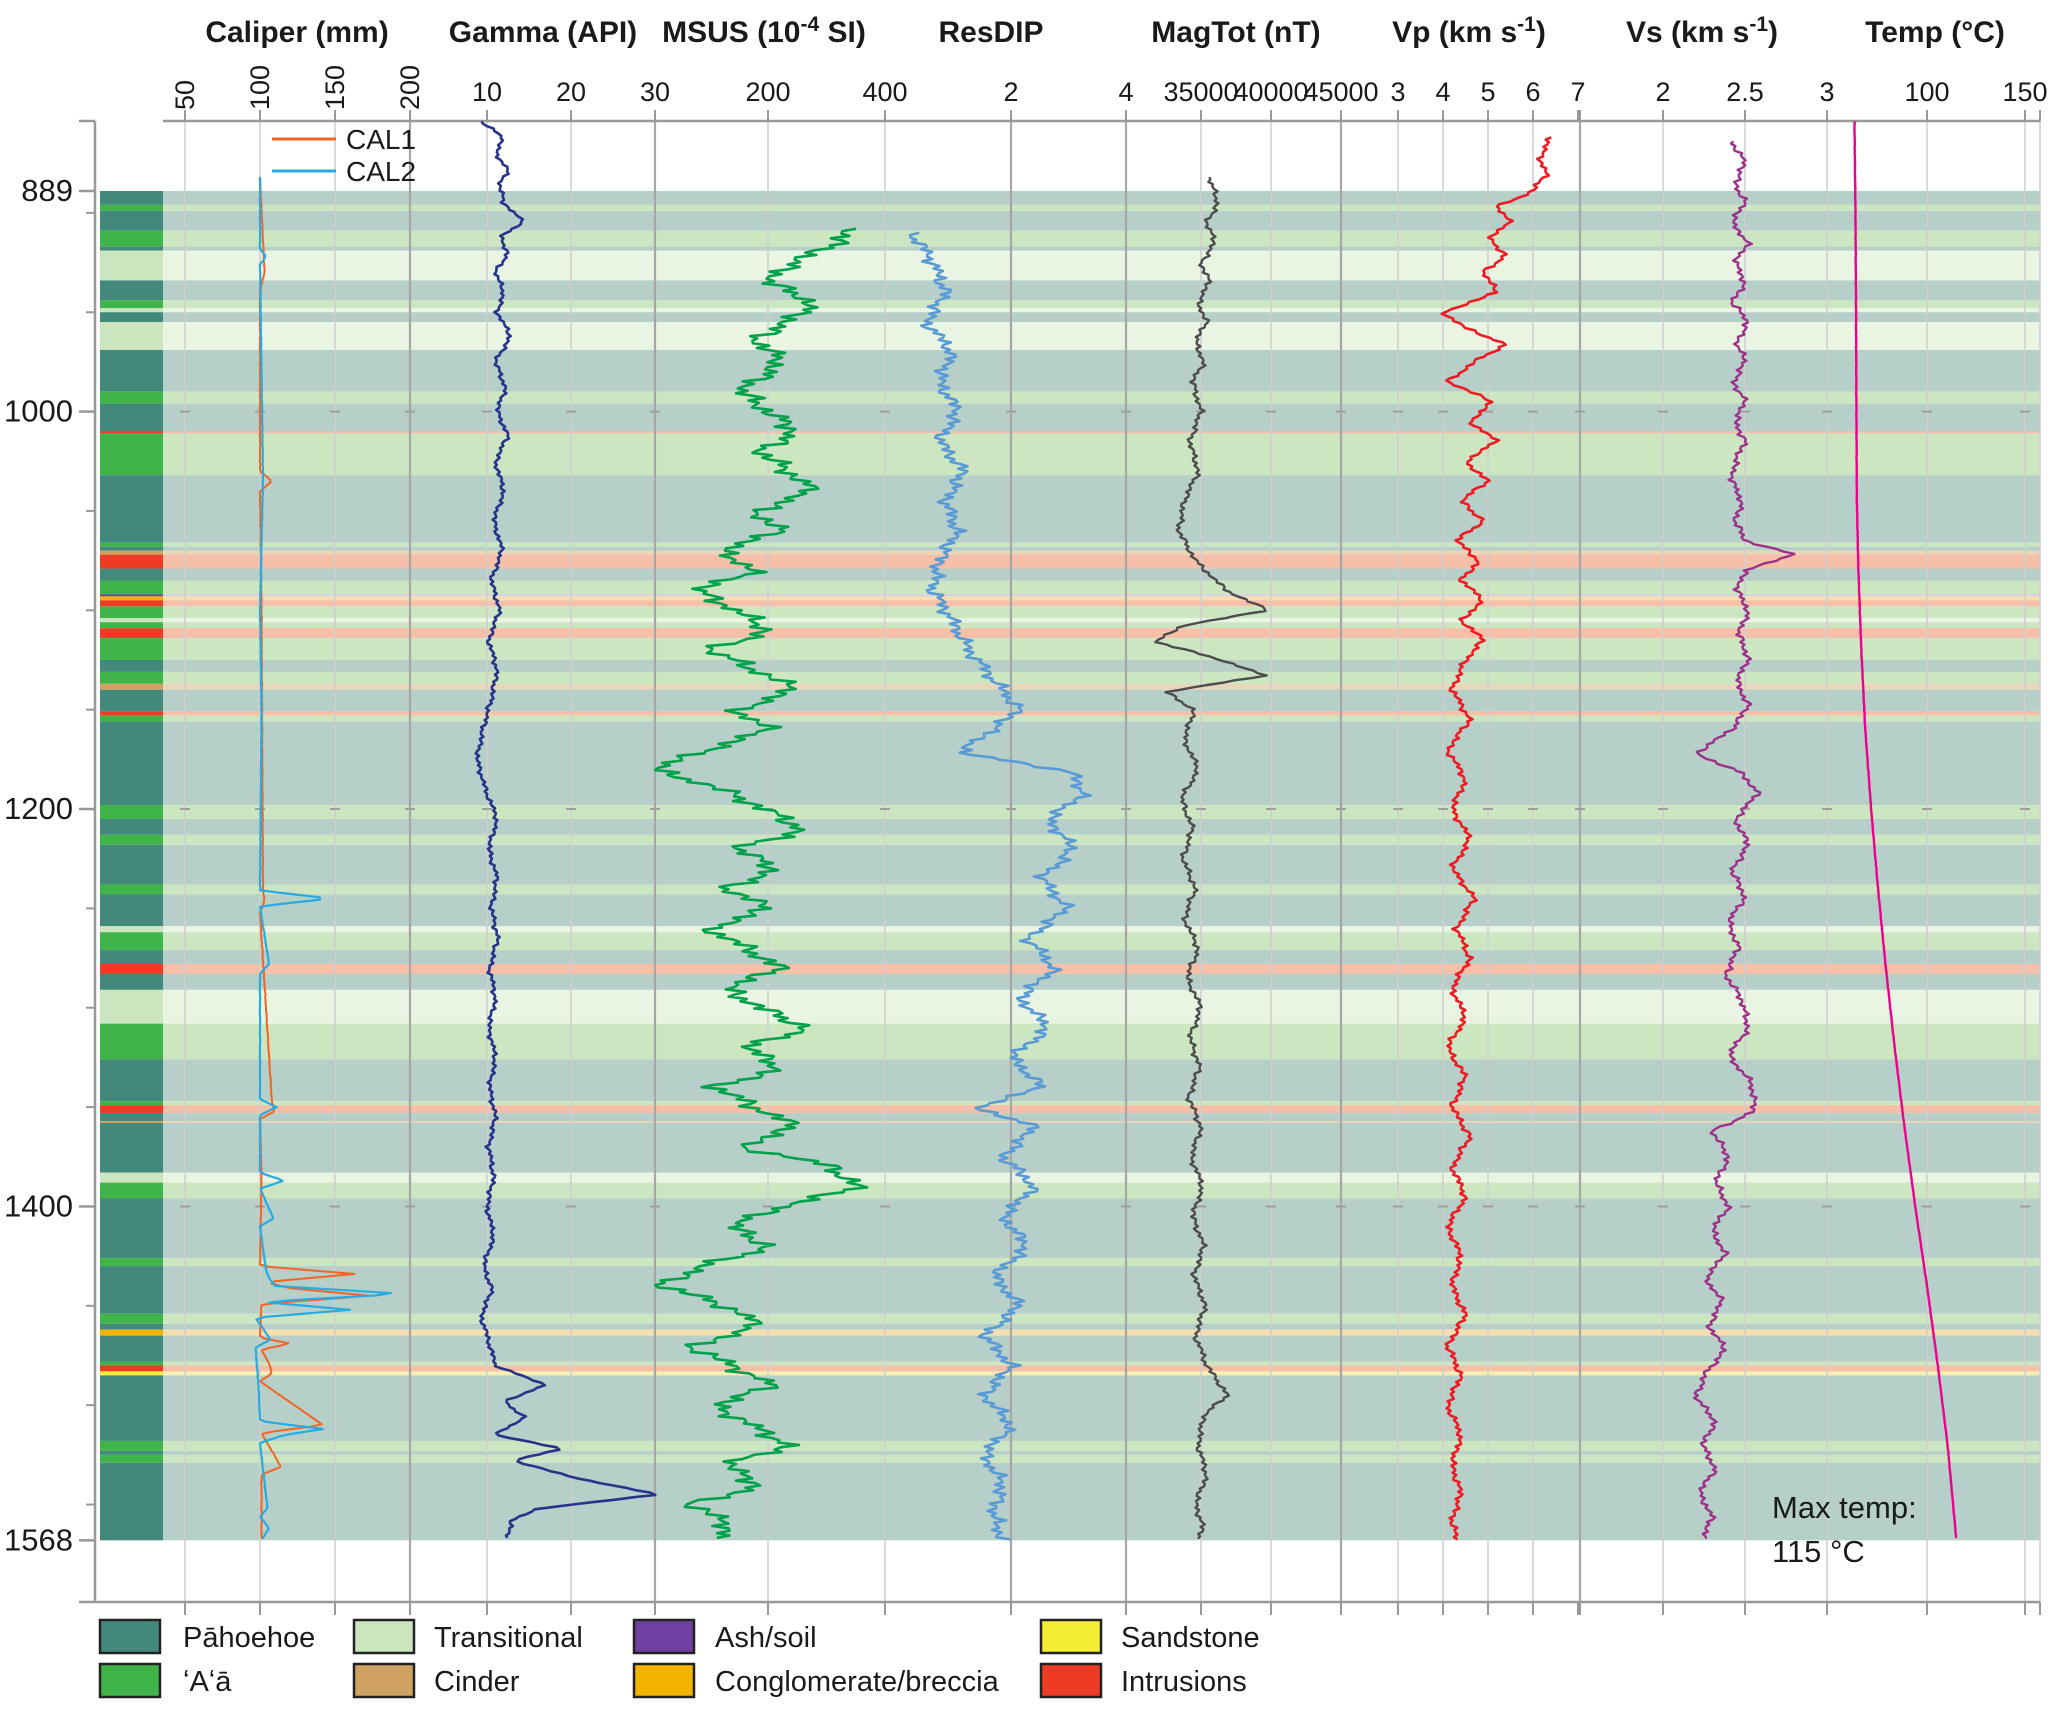  I want to click on legend-swatch-aa, so click(130, 1680).